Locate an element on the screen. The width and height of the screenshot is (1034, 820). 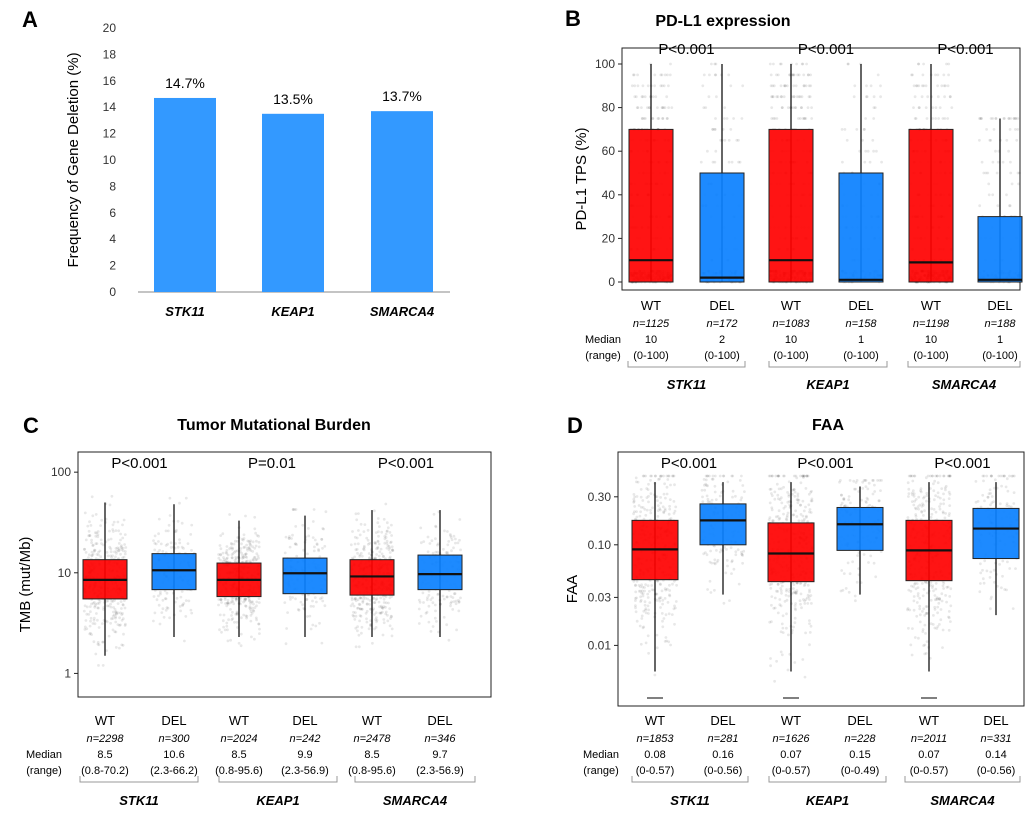
gene-label: KEAP1 is located at coordinates (827, 384).